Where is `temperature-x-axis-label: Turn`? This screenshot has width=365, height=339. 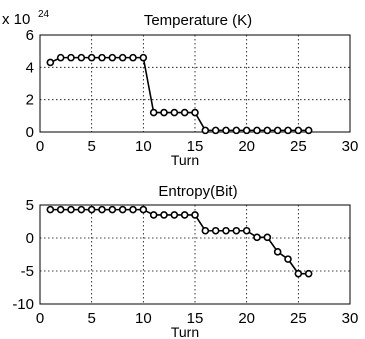 temperature-x-axis-label: Turn is located at coordinates (185, 160).